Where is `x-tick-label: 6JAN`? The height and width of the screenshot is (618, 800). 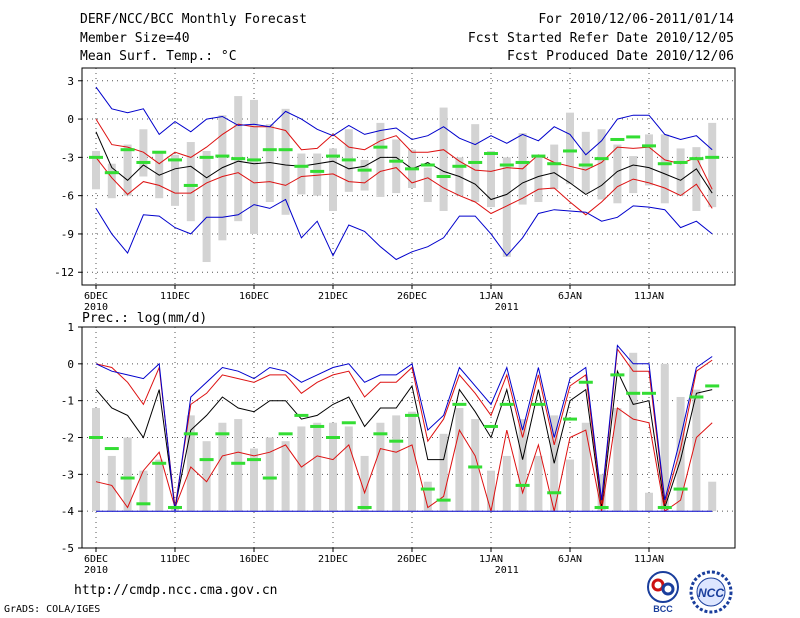
x-tick-label: 6JAN is located at coordinates (570, 559).